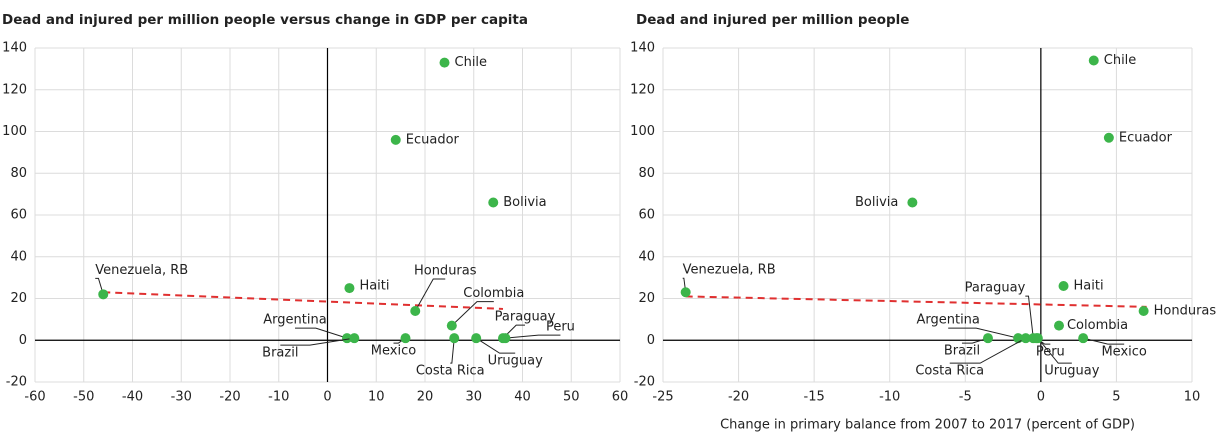 The image size is (1224, 439). Describe the element at coordinates (473, 397) in the screenshot. I see `x-tick-label: 30` at that location.